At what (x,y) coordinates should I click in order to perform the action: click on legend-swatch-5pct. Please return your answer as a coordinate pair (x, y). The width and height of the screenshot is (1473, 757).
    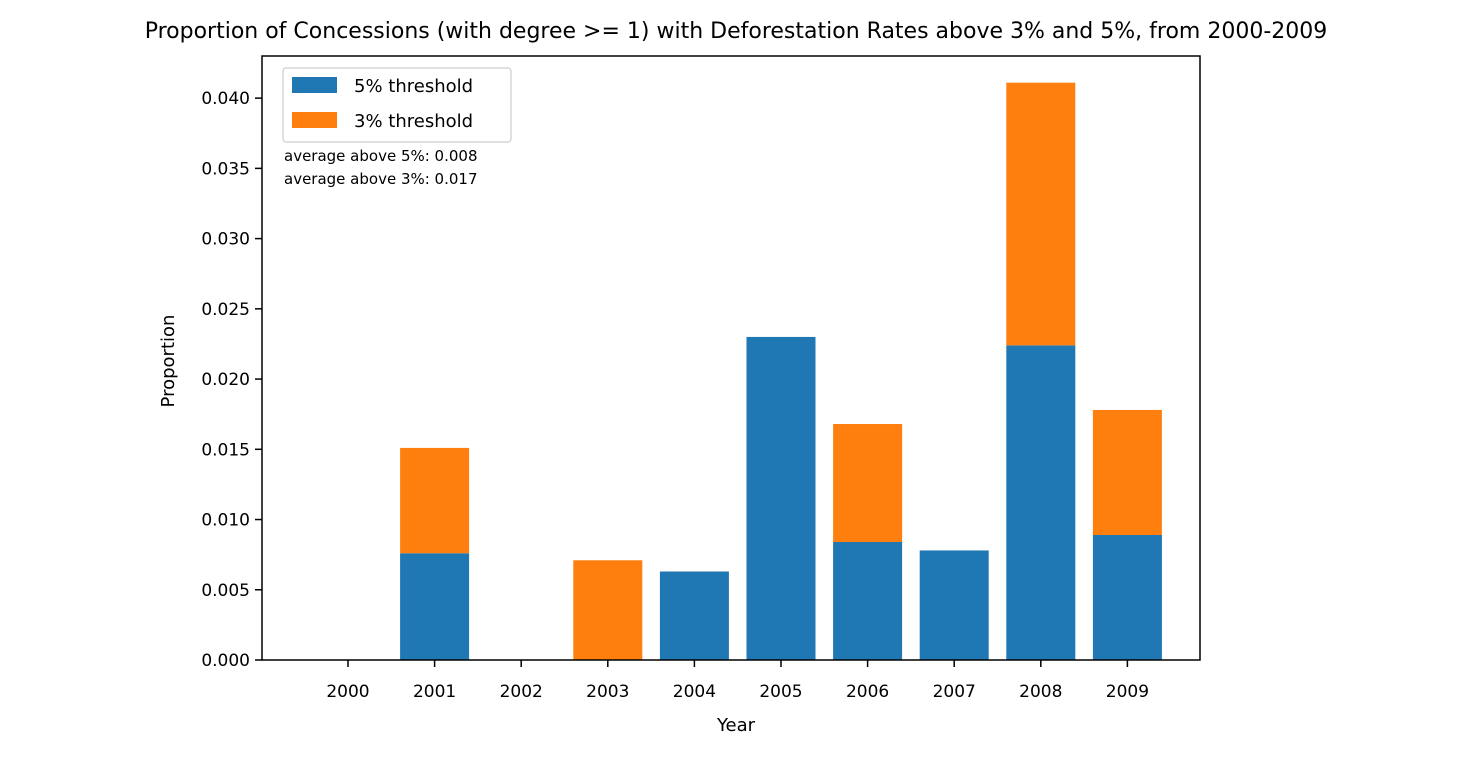
    Looking at the image, I should click on (314, 85).